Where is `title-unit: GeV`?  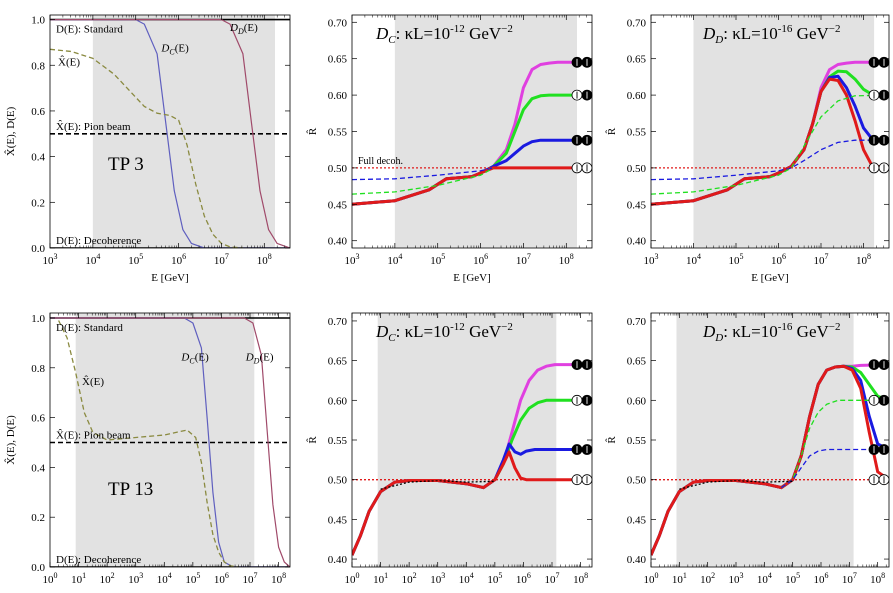 title-unit: GeV is located at coordinates (810, 331).